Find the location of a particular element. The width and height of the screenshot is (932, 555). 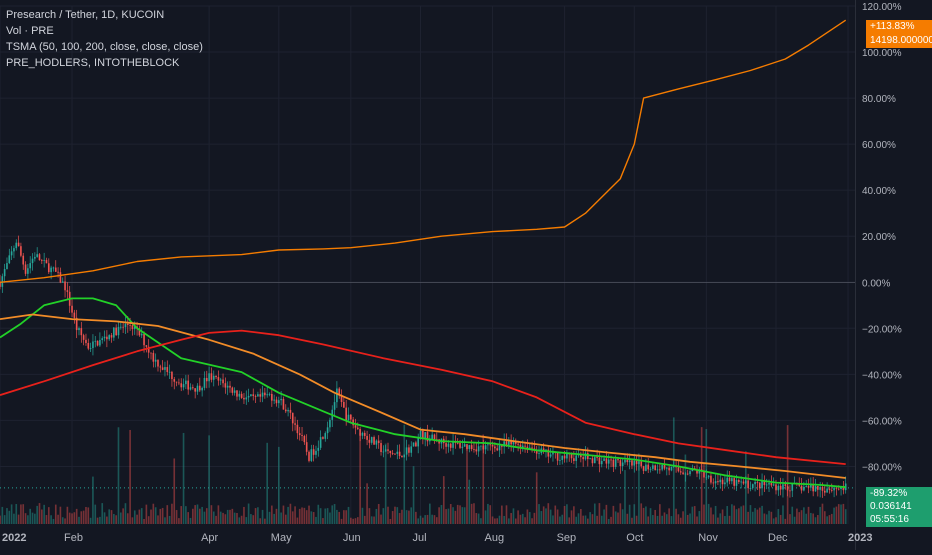

legend-holders: PRE_HODLERS, INTOTHEBLOCK is located at coordinates (93, 63).